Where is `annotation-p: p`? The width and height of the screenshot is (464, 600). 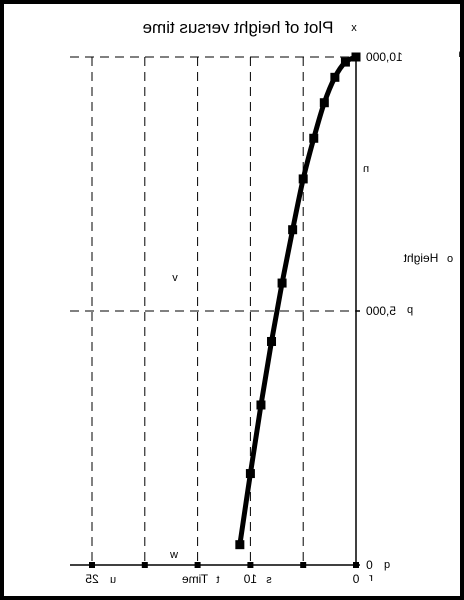 annotation-p: p is located at coordinates (410, 310).